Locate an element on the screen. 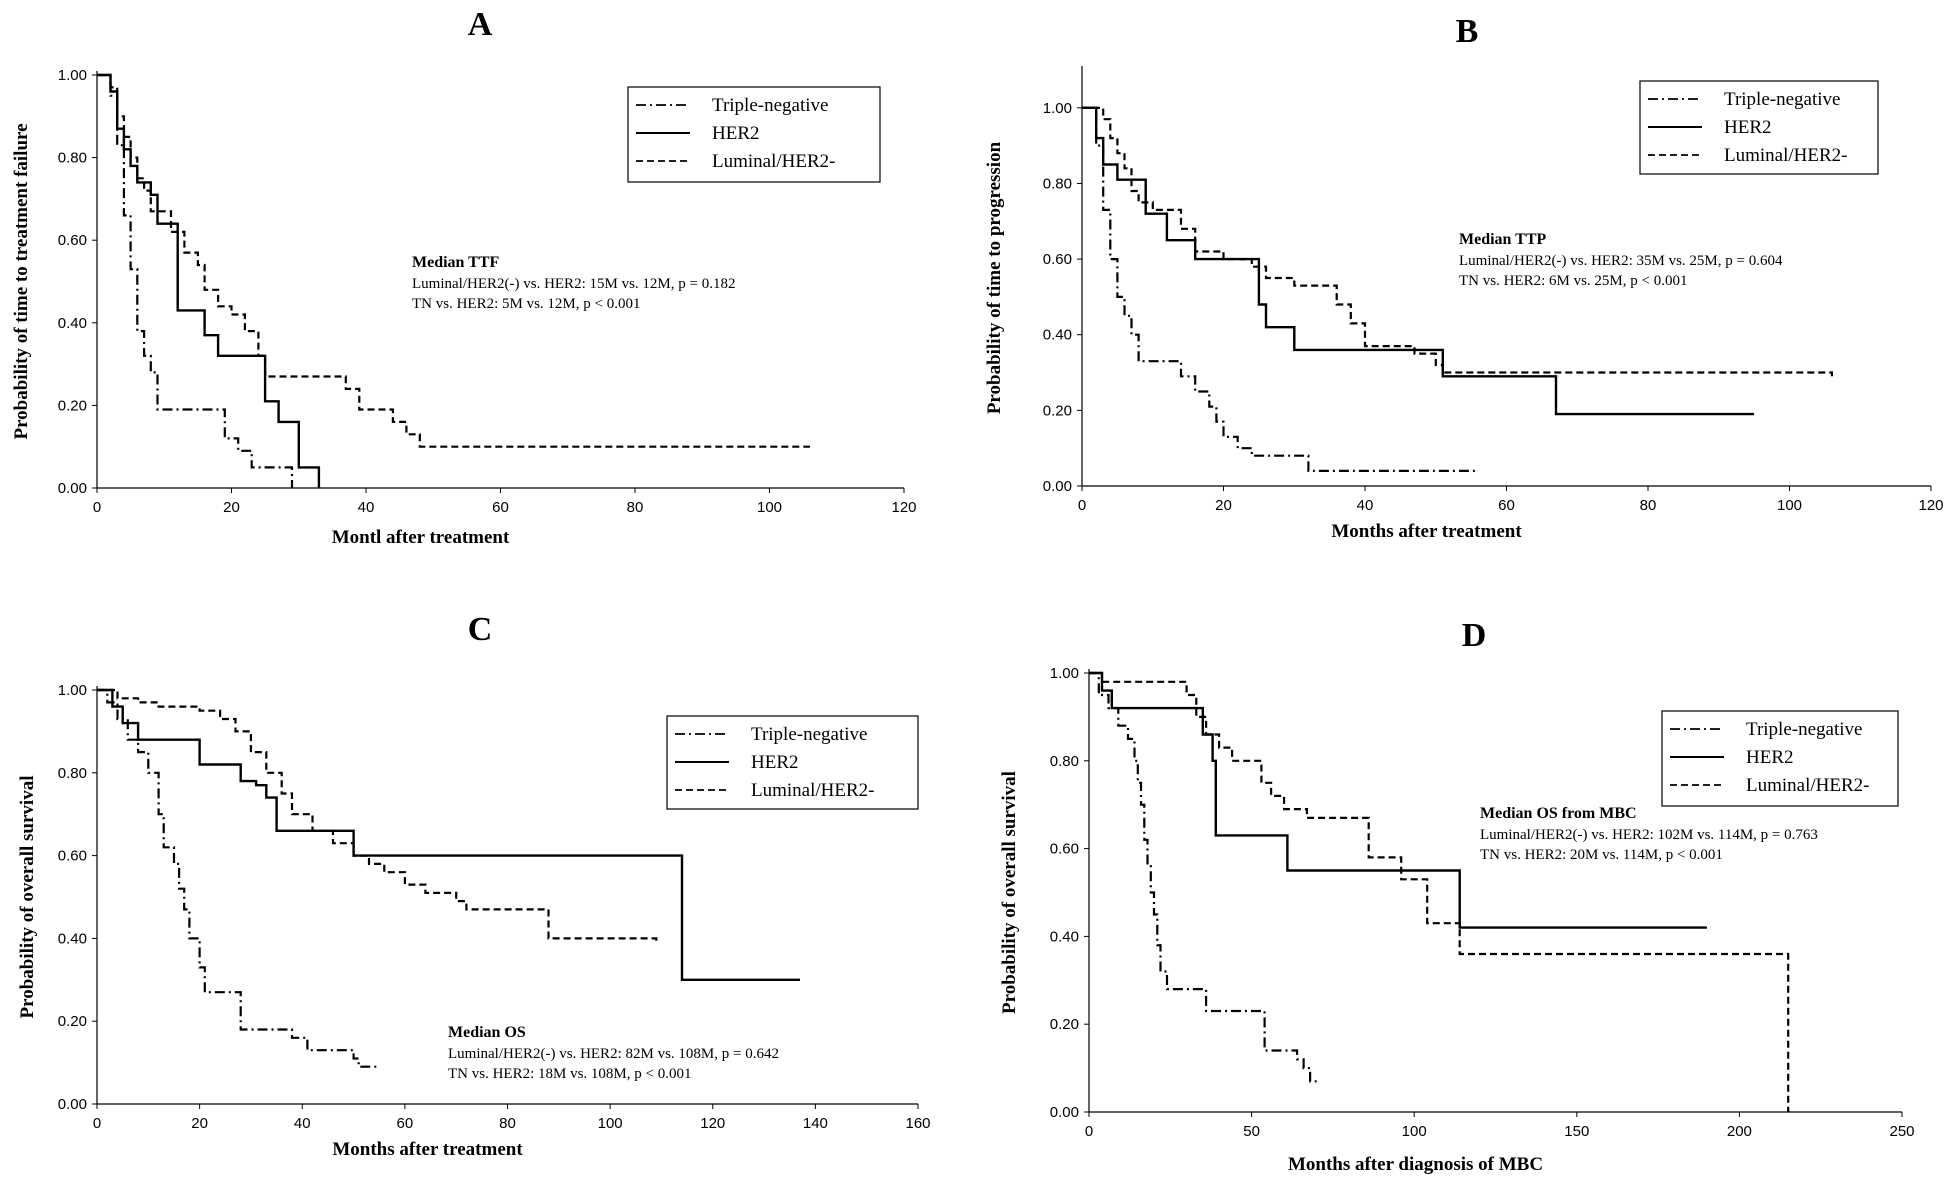 The height and width of the screenshot is (1180, 1950). annotation-line: TN vs. HER2: 20M vs. 114M, p < 0.001 is located at coordinates (1601, 855).